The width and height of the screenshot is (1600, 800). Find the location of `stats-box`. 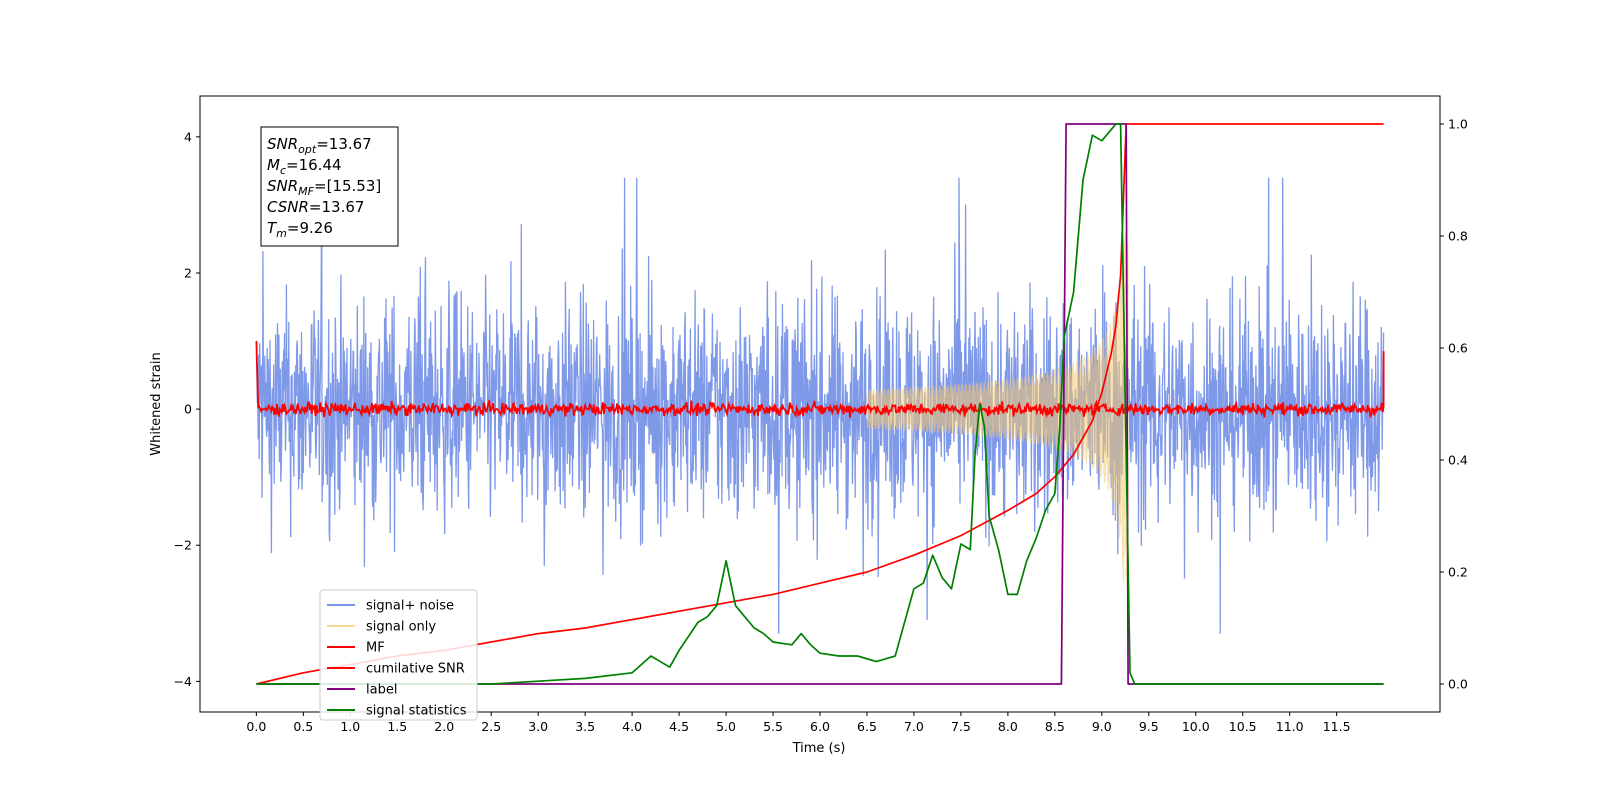

stats-box is located at coordinates (329, 186).